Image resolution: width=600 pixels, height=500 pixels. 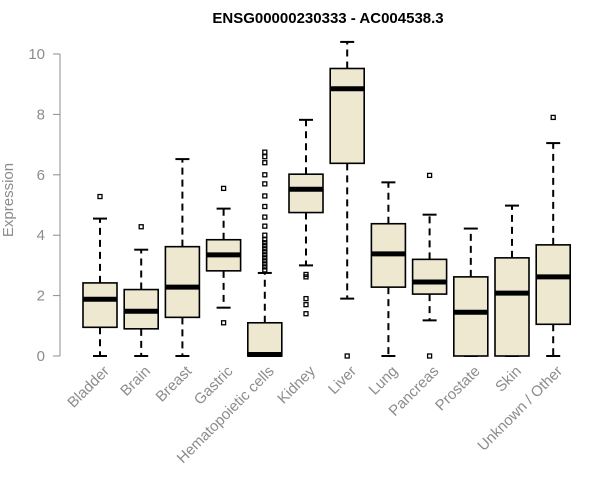 I want to click on x-tick-label: Prostate, so click(x=458, y=389).